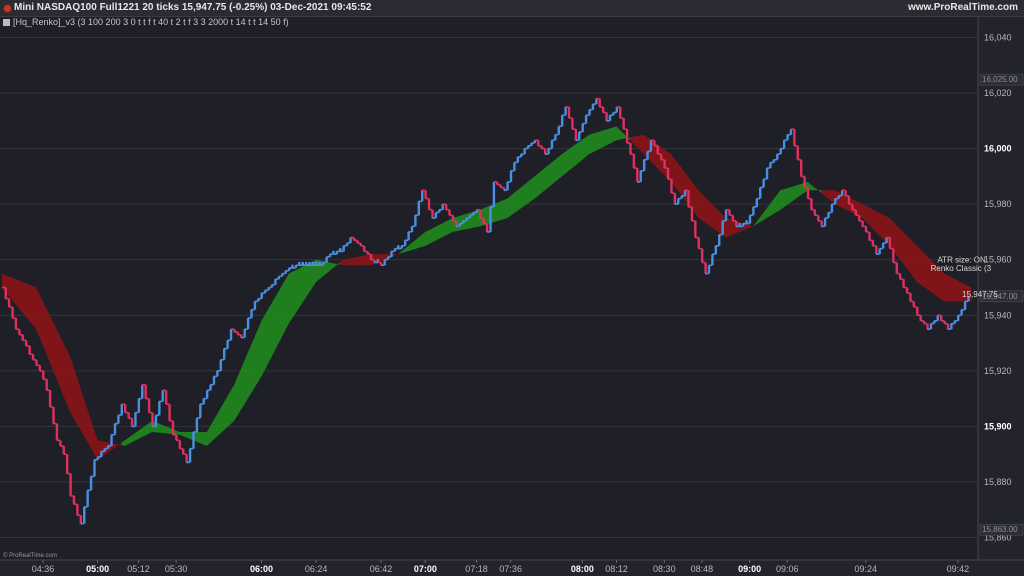  Describe the element at coordinates (865, 569) in the screenshot. I see `x-tick-label: 09:24` at that location.